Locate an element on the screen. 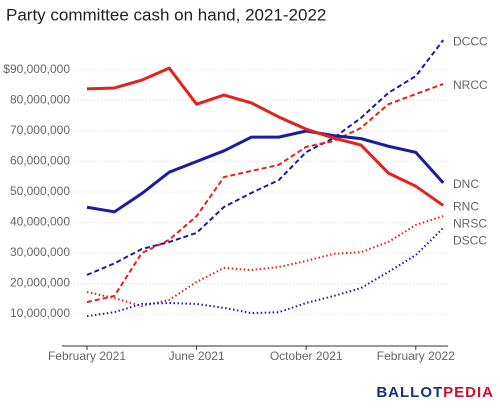  legend-label: DNC is located at coordinates (466, 184).